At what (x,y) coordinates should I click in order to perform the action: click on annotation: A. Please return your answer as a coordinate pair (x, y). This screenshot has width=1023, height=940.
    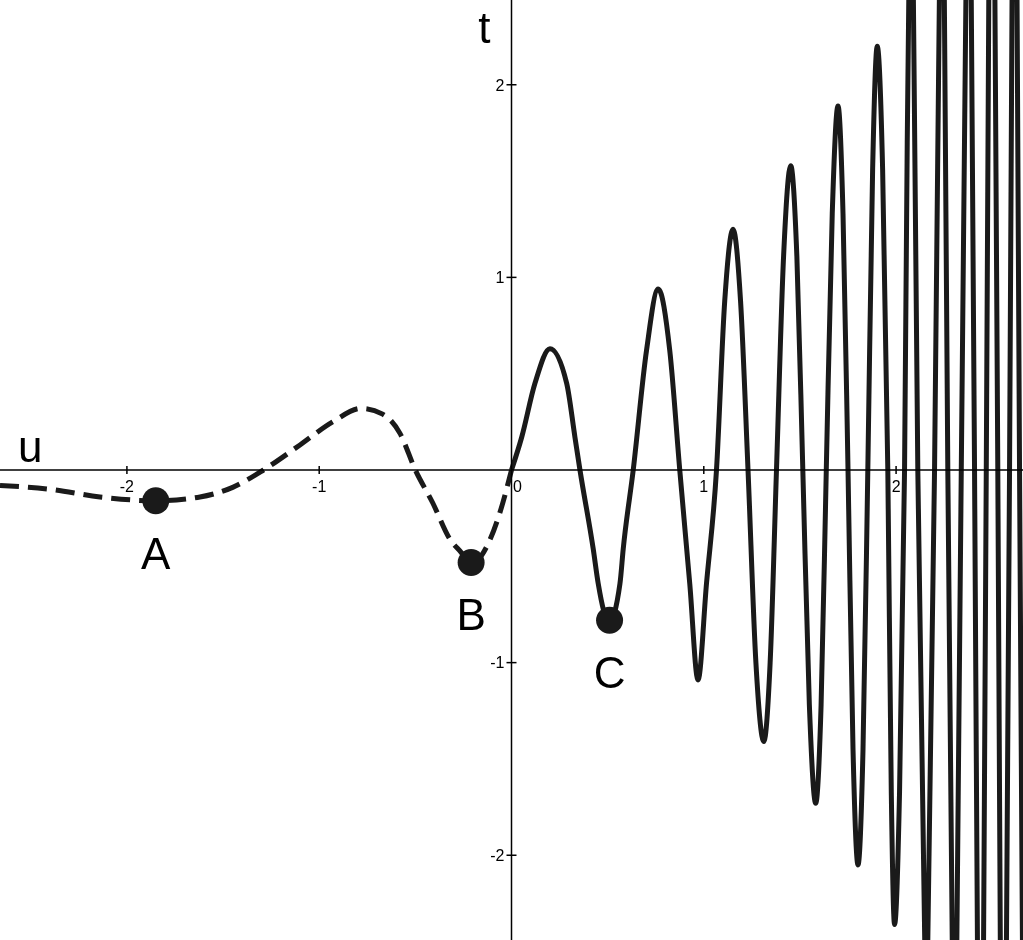
    Looking at the image, I should click on (156, 553).